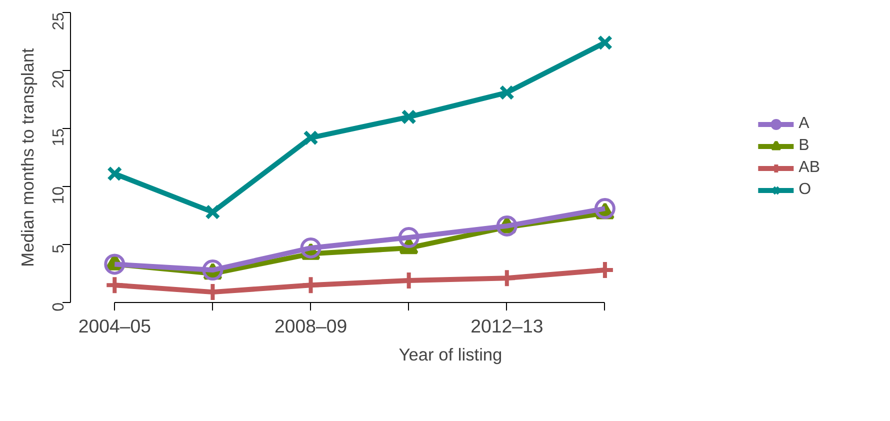  Describe the element at coordinates (805, 190) in the screenshot. I see `legend-label: O` at that location.